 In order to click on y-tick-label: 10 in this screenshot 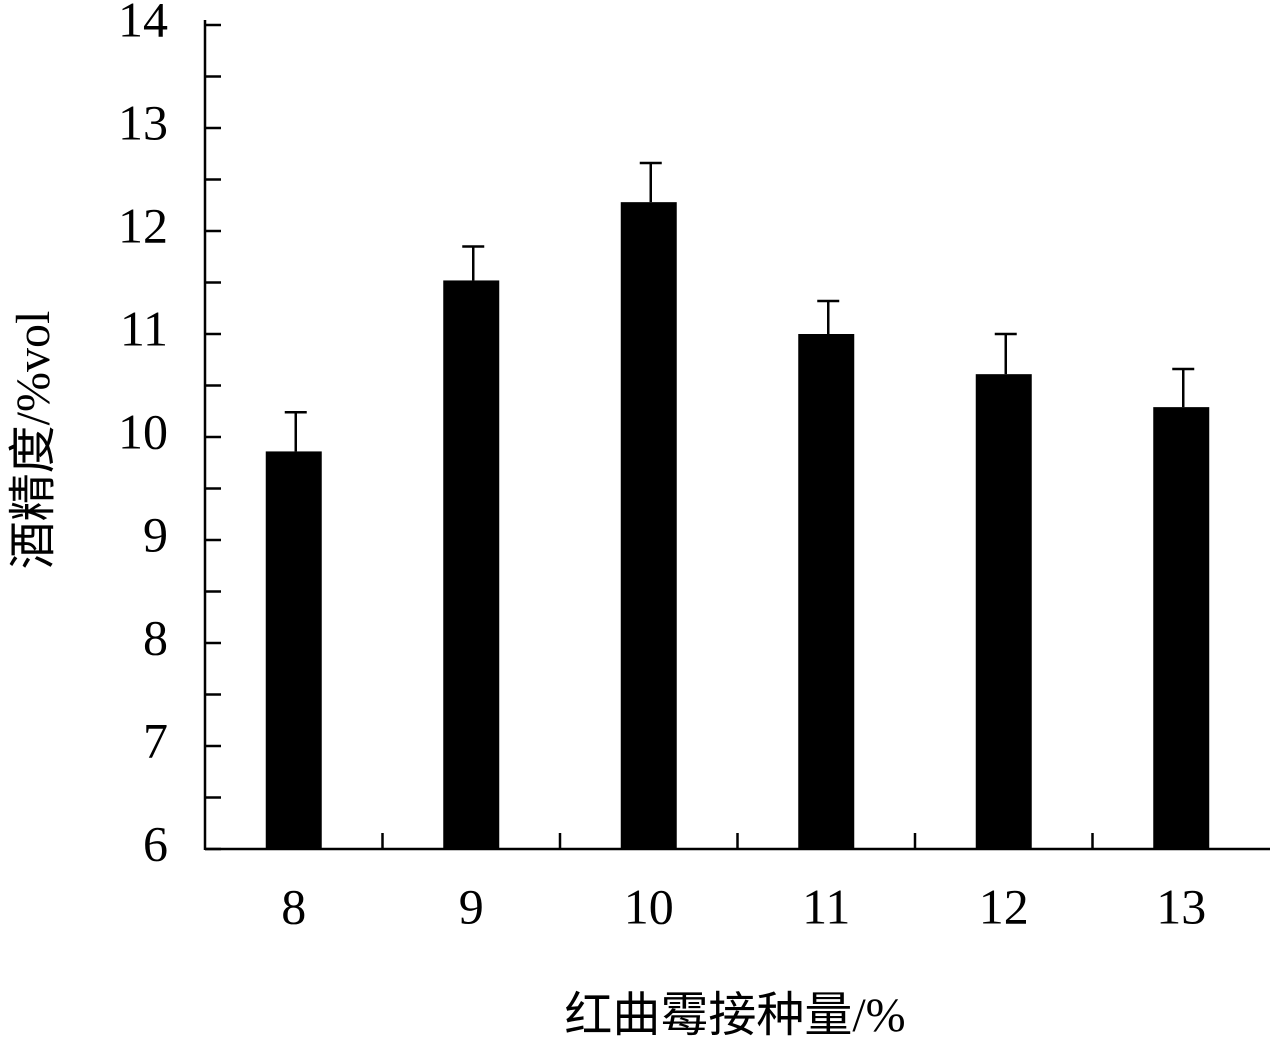, I will do `click(143, 431)`.